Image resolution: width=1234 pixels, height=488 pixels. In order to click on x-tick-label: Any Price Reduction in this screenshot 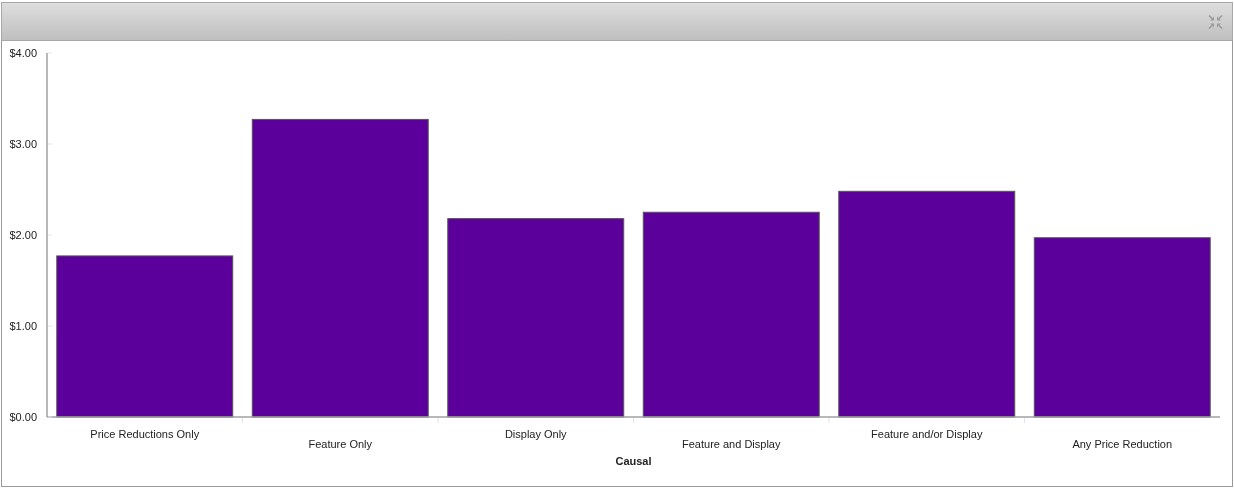, I will do `click(1122, 444)`.